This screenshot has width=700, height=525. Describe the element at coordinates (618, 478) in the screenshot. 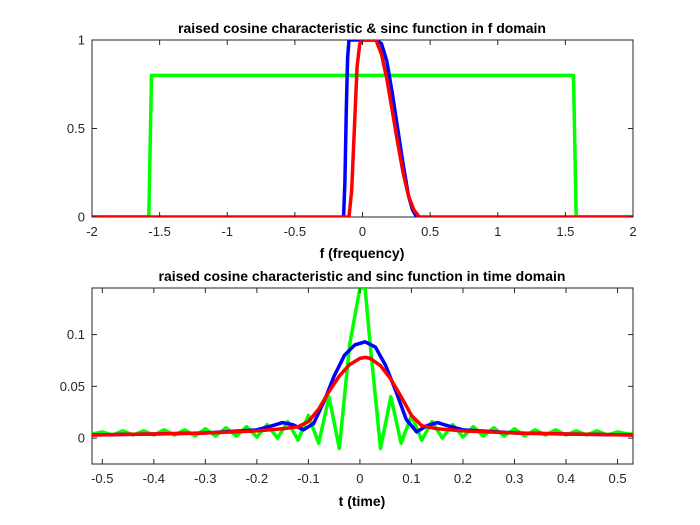

I see `bottom-x-tick-label: 0.5` at that location.